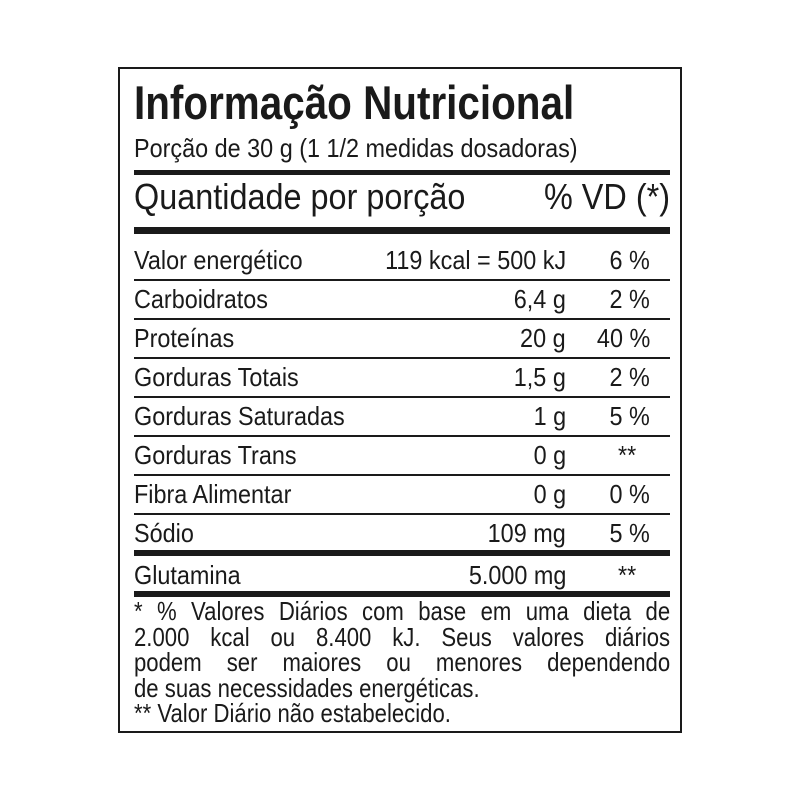  Describe the element at coordinates (526, 533) in the screenshot. I see `nutrient-amount: 109 mg` at that location.